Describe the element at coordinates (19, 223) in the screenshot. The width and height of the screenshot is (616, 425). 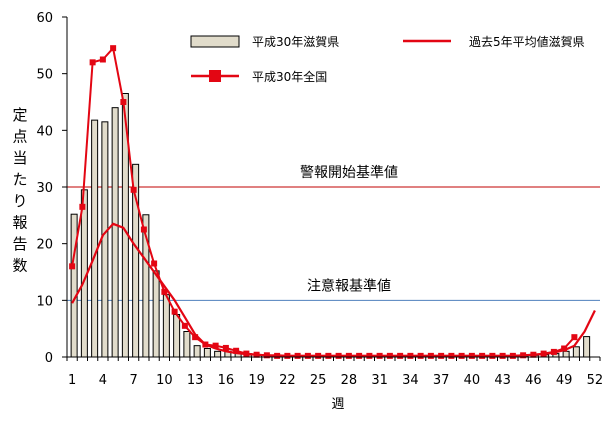
I see `y-axis-label-char: 報` at that location.